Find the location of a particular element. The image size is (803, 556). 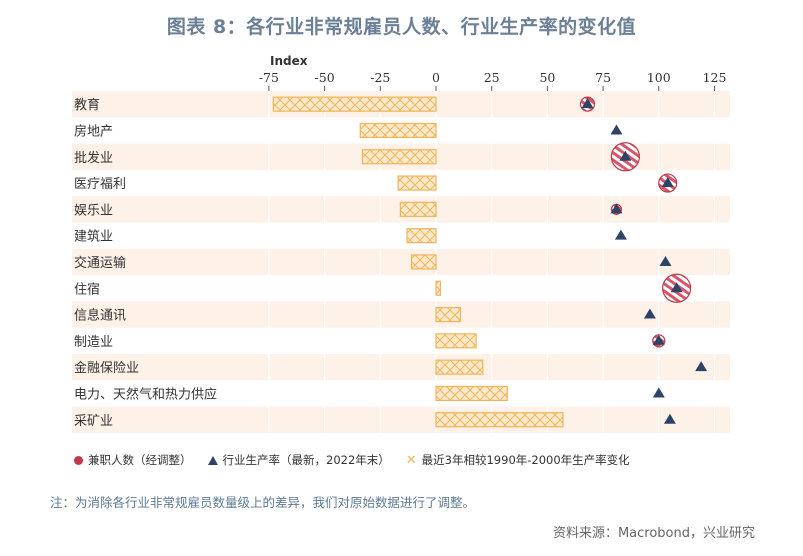

category-label: 医疗福利 is located at coordinates (100, 184).